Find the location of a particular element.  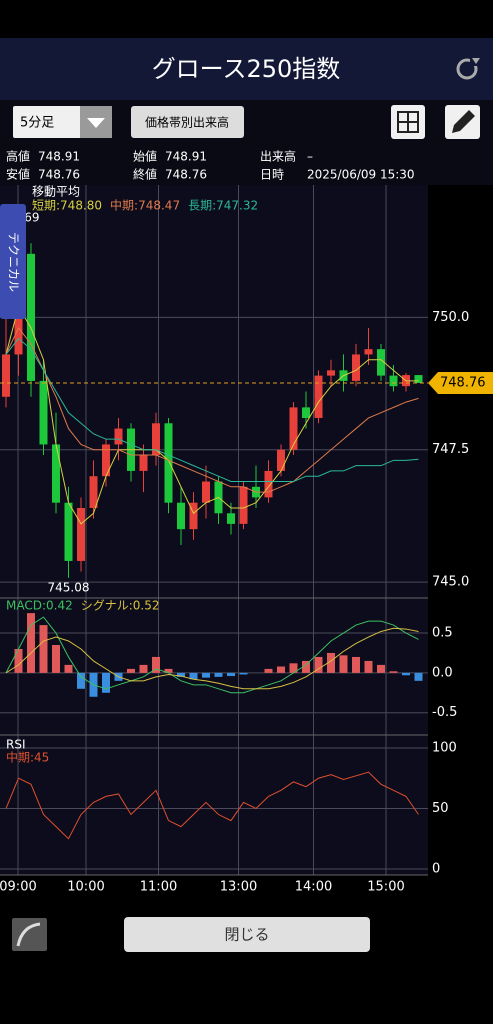

y-tick-label: 0 is located at coordinates (436, 868).